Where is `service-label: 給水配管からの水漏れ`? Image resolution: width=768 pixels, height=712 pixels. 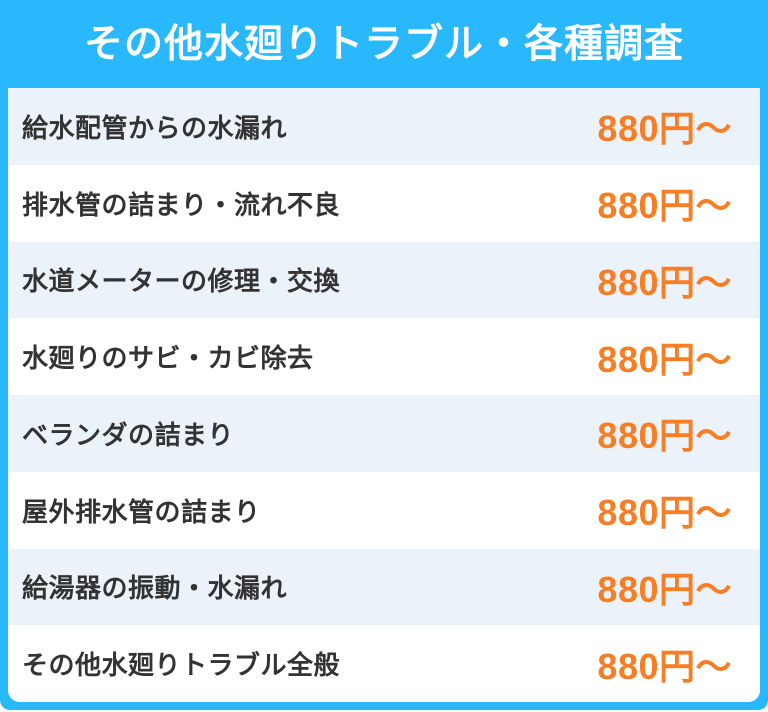 service-label: 給水配管からの水漏れ is located at coordinates (155, 127).